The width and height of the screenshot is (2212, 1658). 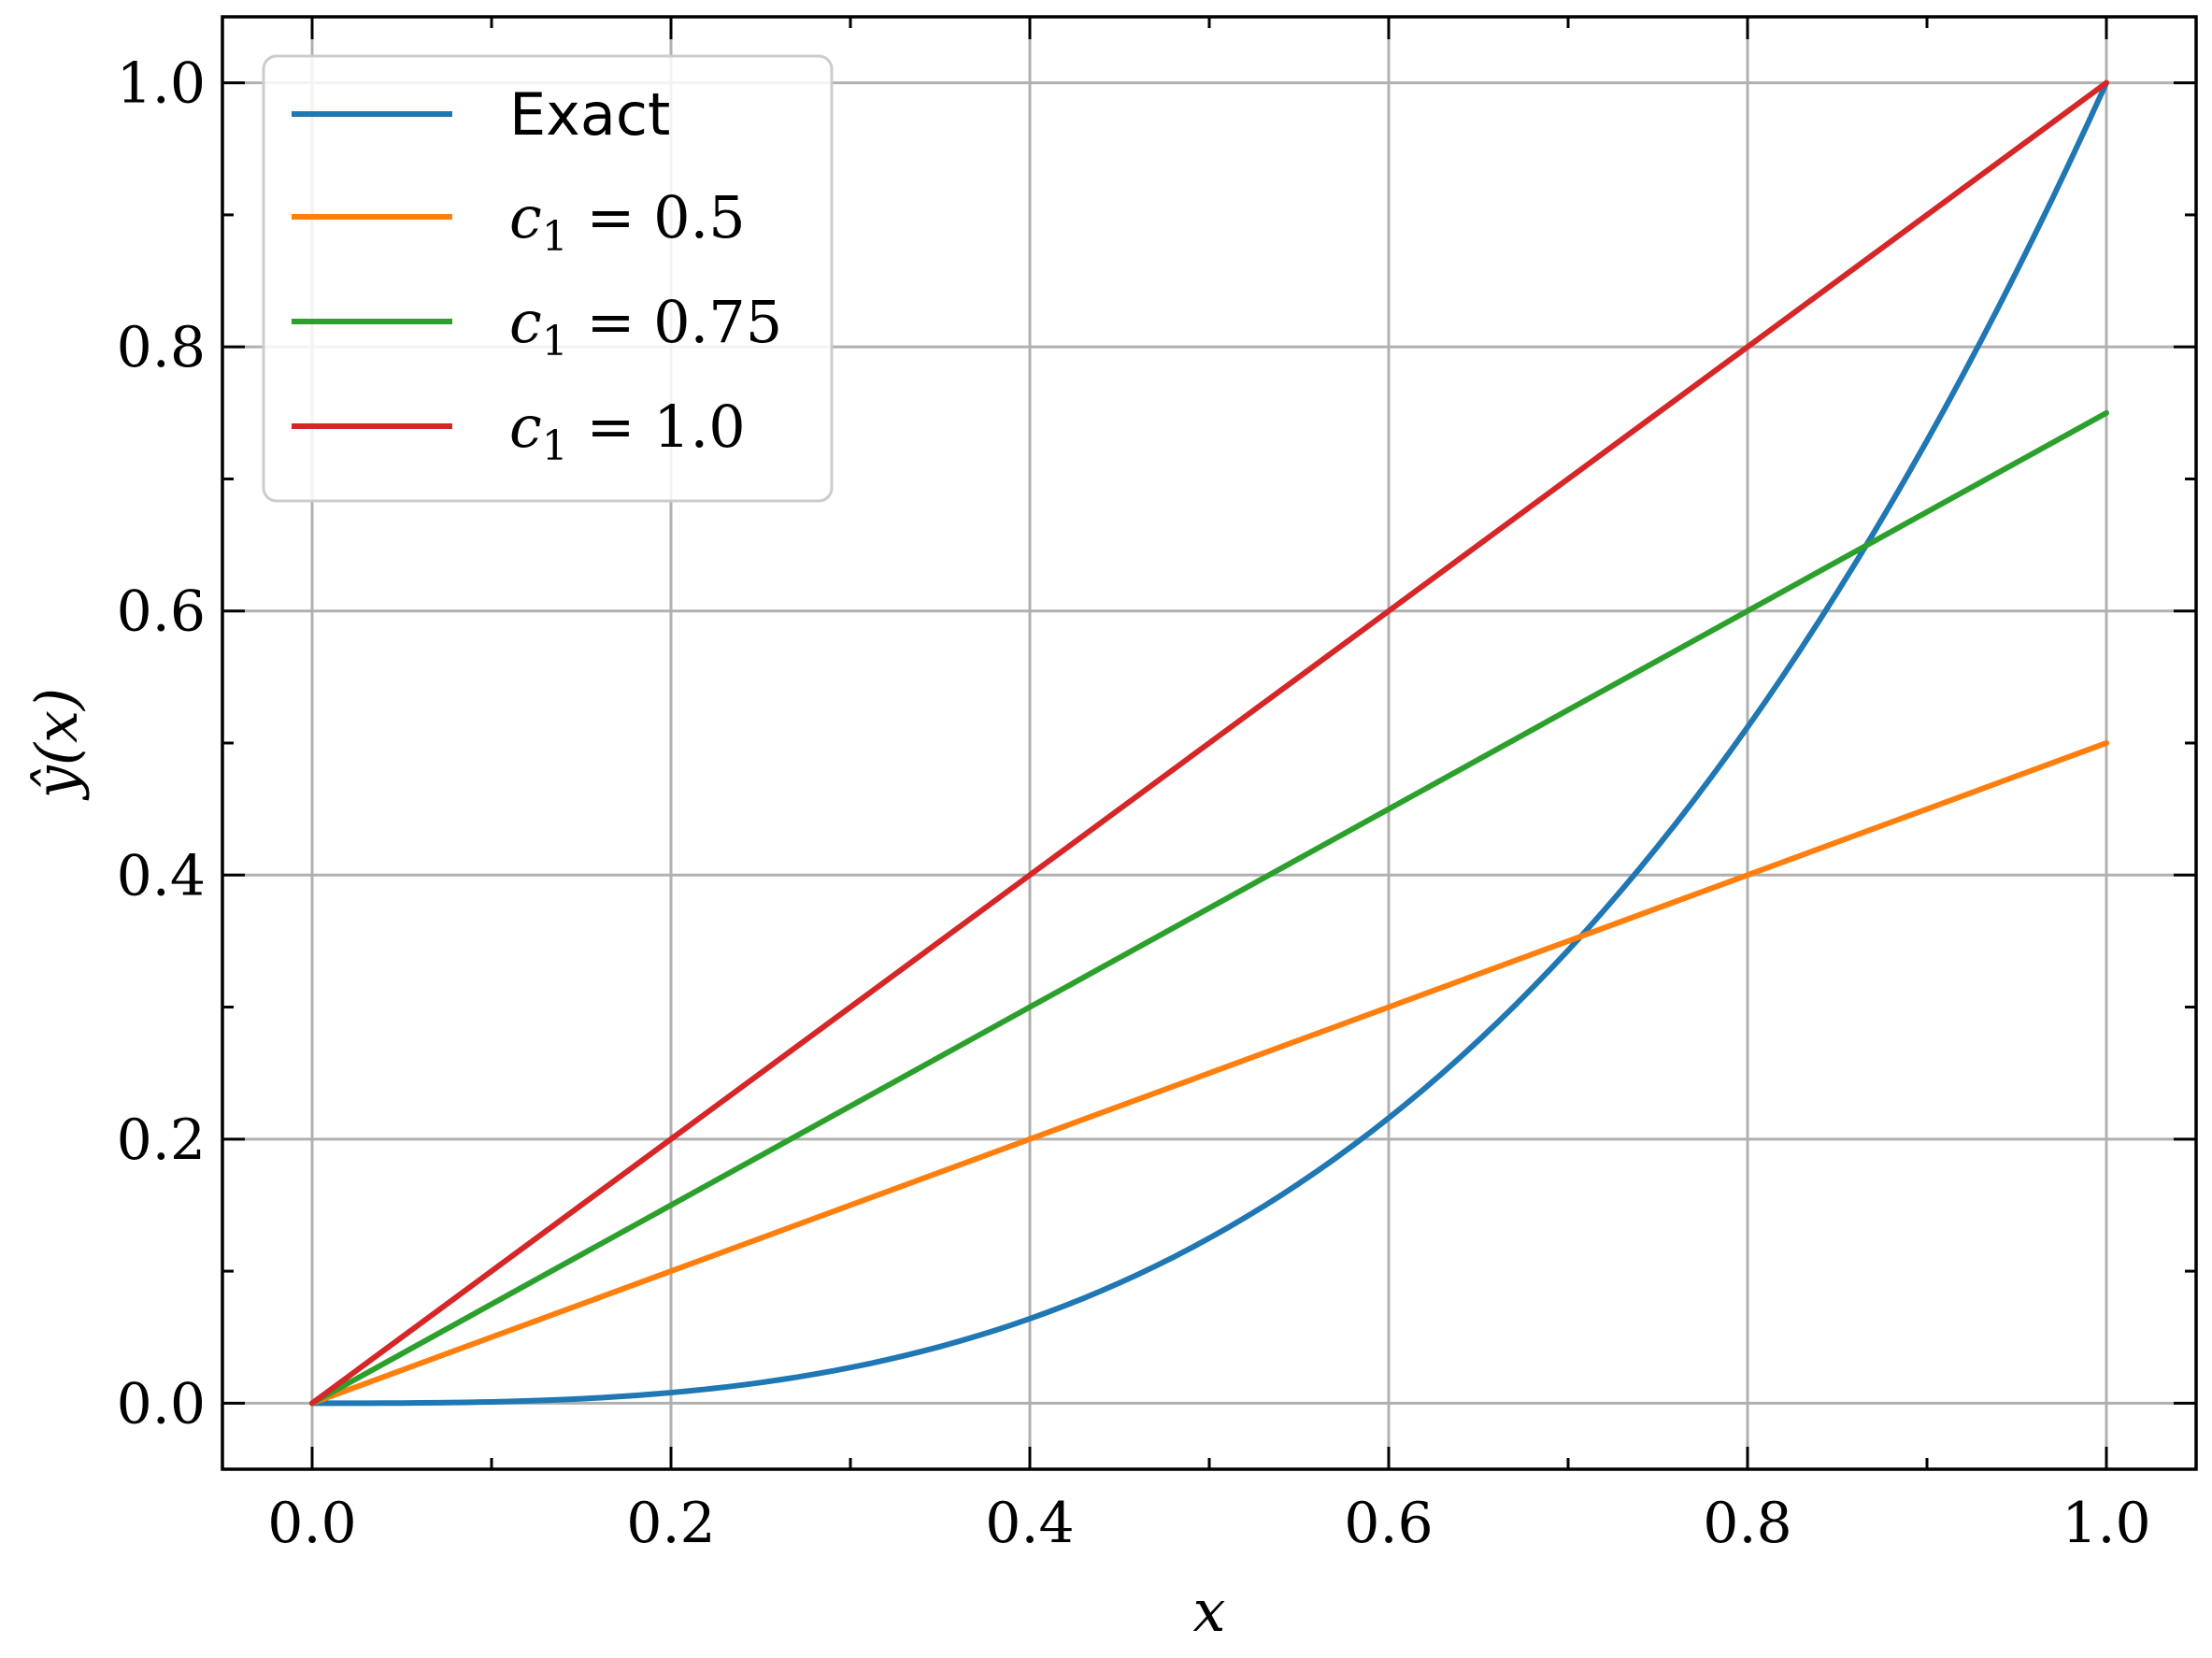 What do you see at coordinates (1388, 1523) in the screenshot?
I see `x-tick-label: 0.6` at bounding box center [1388, 1523].